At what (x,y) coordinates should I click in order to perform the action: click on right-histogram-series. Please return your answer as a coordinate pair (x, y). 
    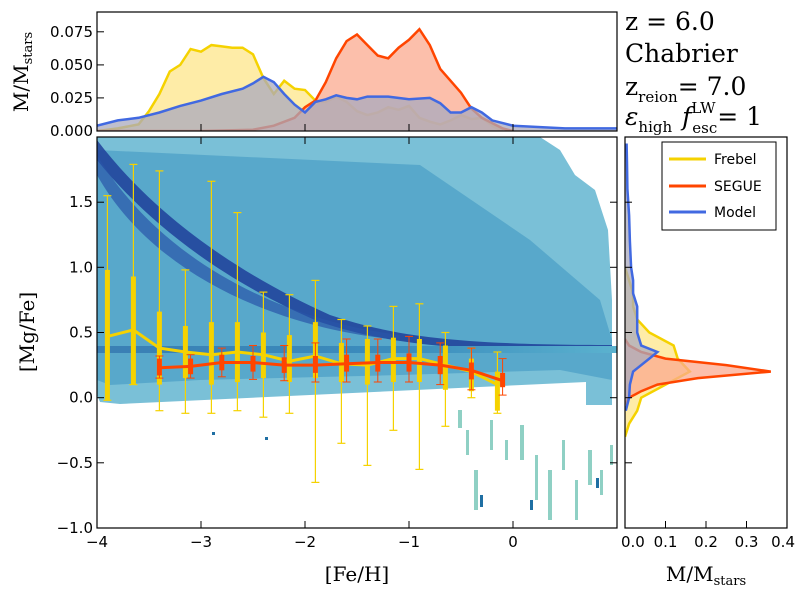
    Looking at the image, I should click on (698, 290).